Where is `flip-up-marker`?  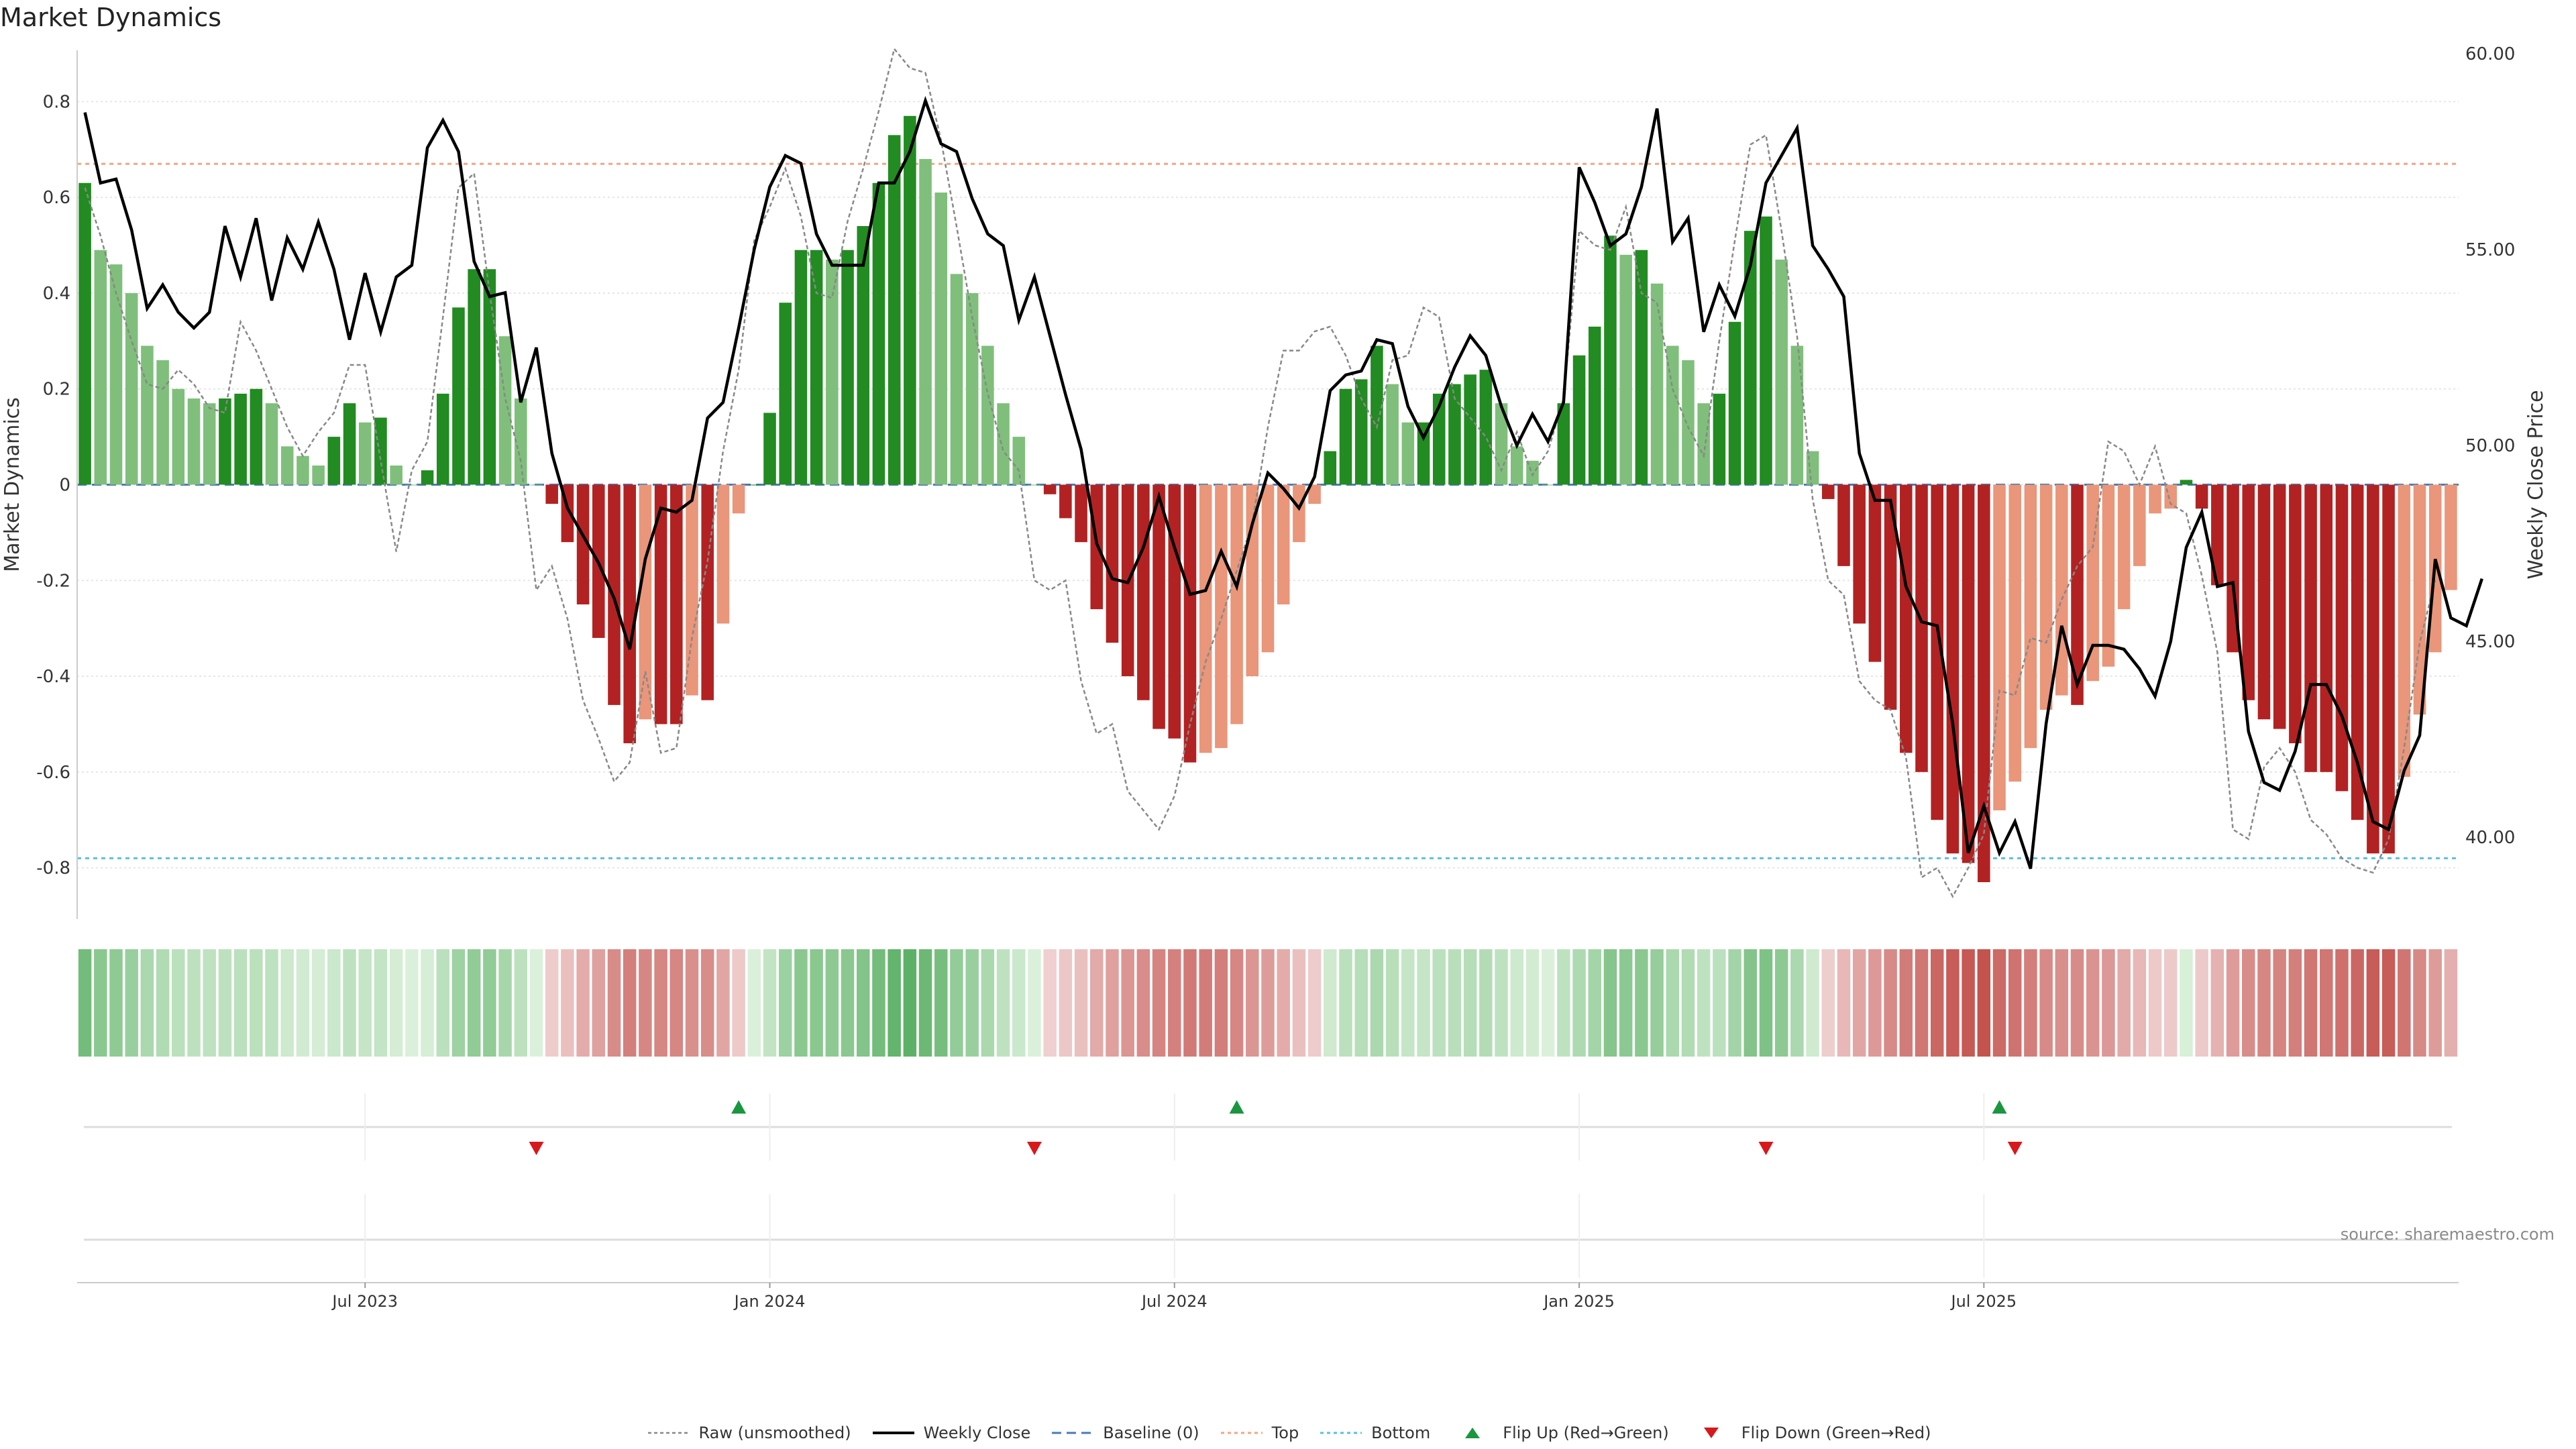 flip-up-marker is located at coordinates (739, 1107).